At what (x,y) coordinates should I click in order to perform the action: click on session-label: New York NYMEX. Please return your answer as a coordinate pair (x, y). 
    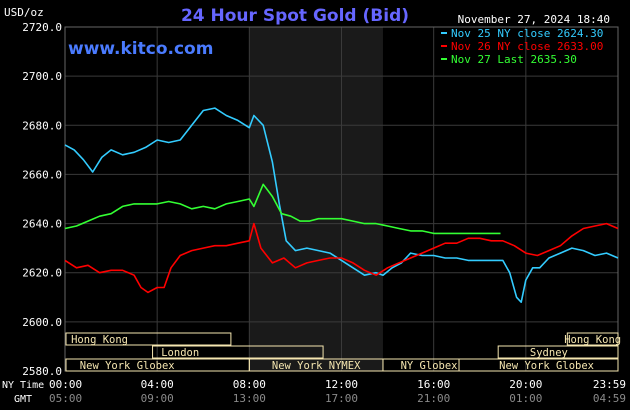
    Looking at the image, I should click on (316, 366).